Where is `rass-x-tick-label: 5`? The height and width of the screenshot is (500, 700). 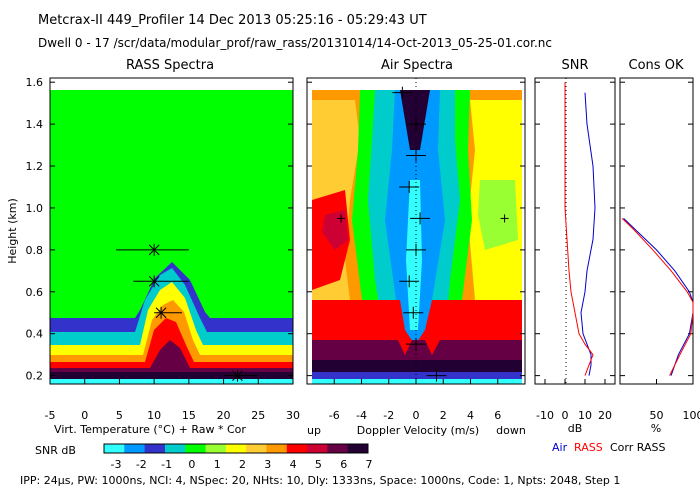
rass-x-tick-label: 5 is located at coordinates (119, 415).